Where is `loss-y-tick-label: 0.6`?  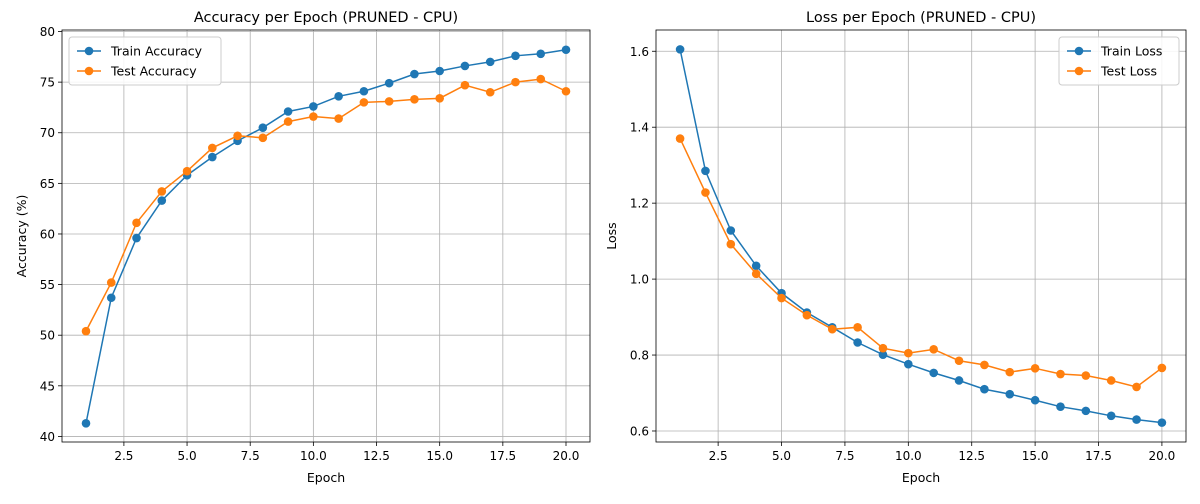
loss-y-tick-label: 0.6 is located at coordinates (639, 431).